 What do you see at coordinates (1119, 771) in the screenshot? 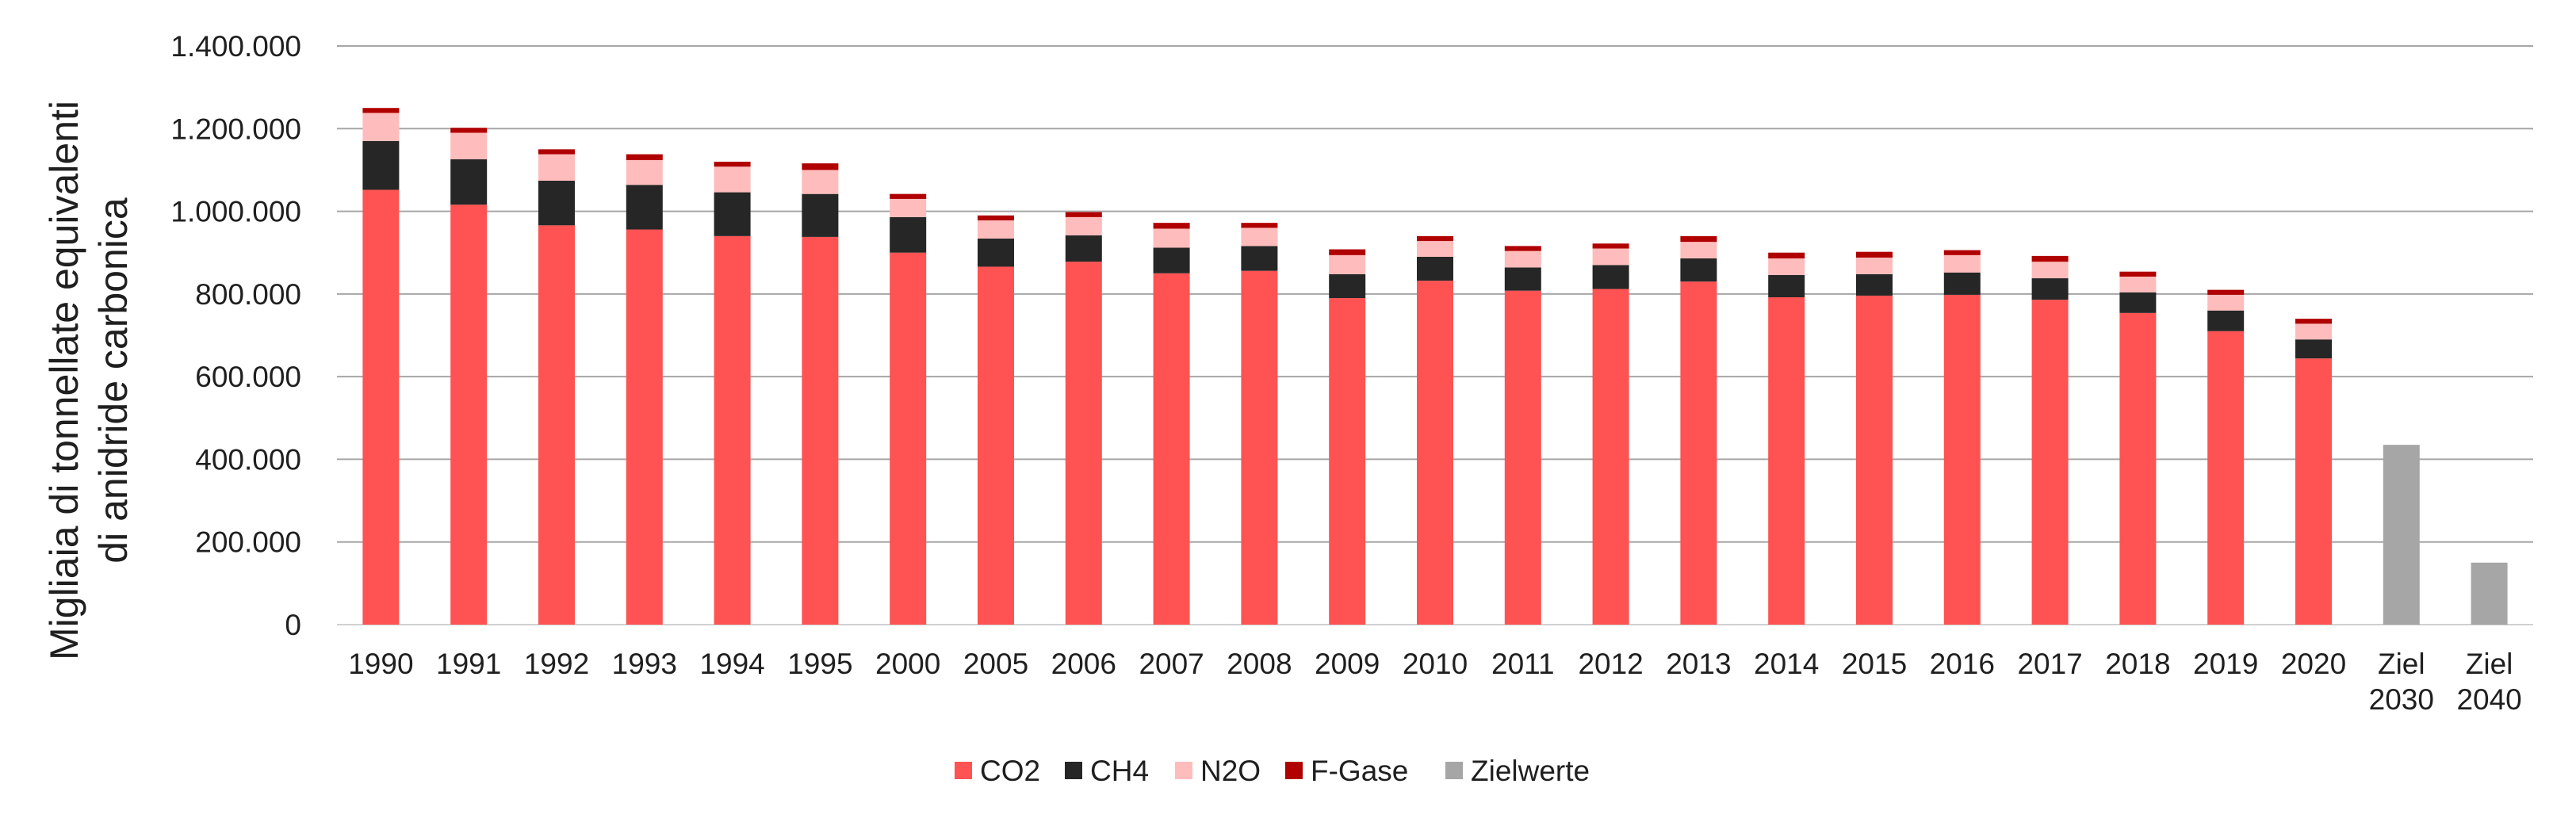
I see `legend-label-ch4: CH4` at bounding box center [1119, 771].